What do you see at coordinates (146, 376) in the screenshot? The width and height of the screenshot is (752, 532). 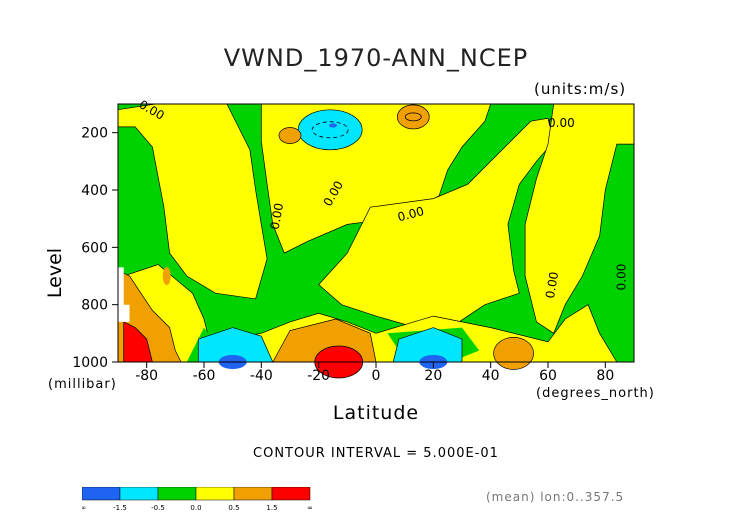 I see `x-tick-label: -80` at bounding box center [146, 376].